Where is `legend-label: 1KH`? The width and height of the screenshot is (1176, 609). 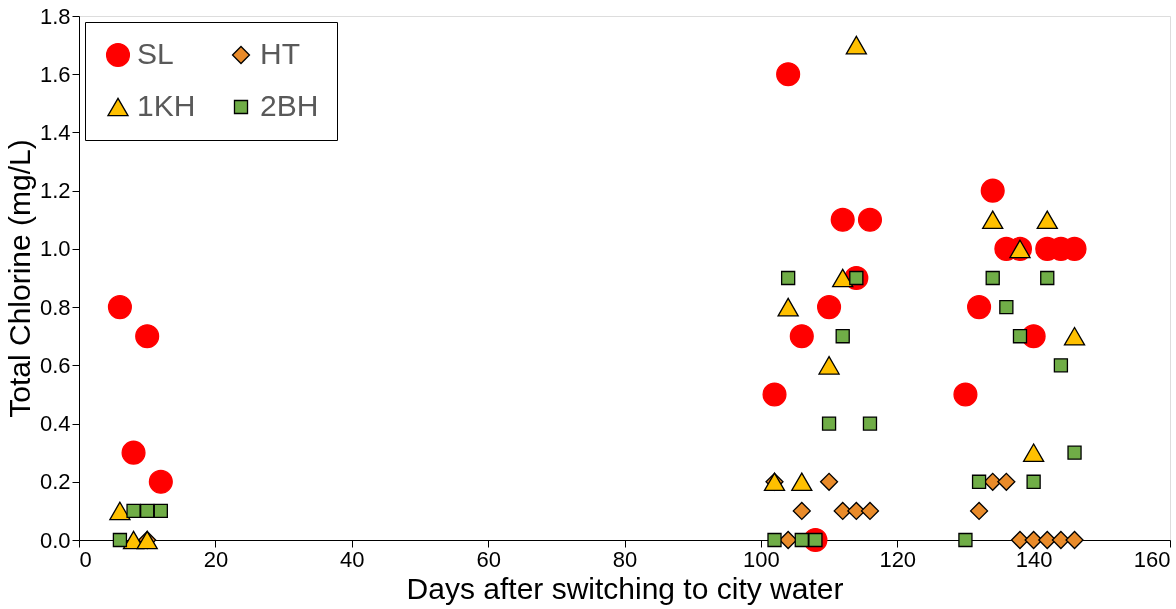 legend-label: 1KH is located at coordinates (166, 105).